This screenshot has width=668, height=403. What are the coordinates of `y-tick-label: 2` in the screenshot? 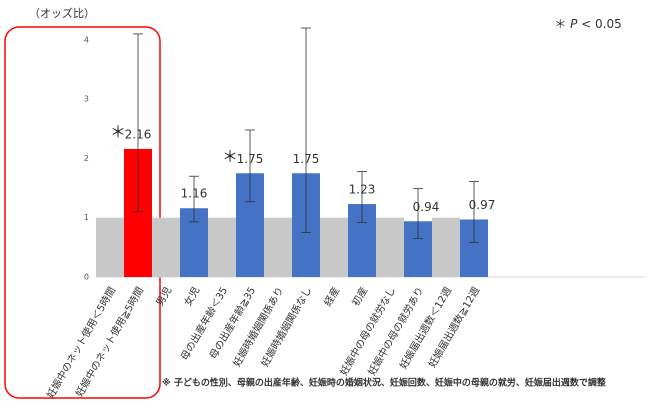 It's located at (86, 158).